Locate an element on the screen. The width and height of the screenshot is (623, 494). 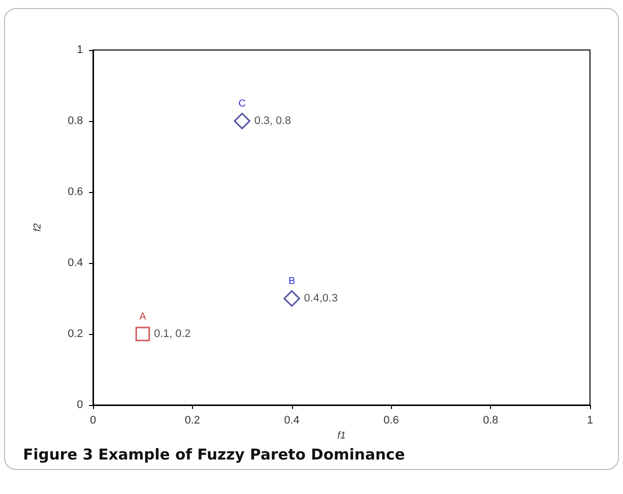
x-tick-label: 0 is located at coordinates (93, 420).